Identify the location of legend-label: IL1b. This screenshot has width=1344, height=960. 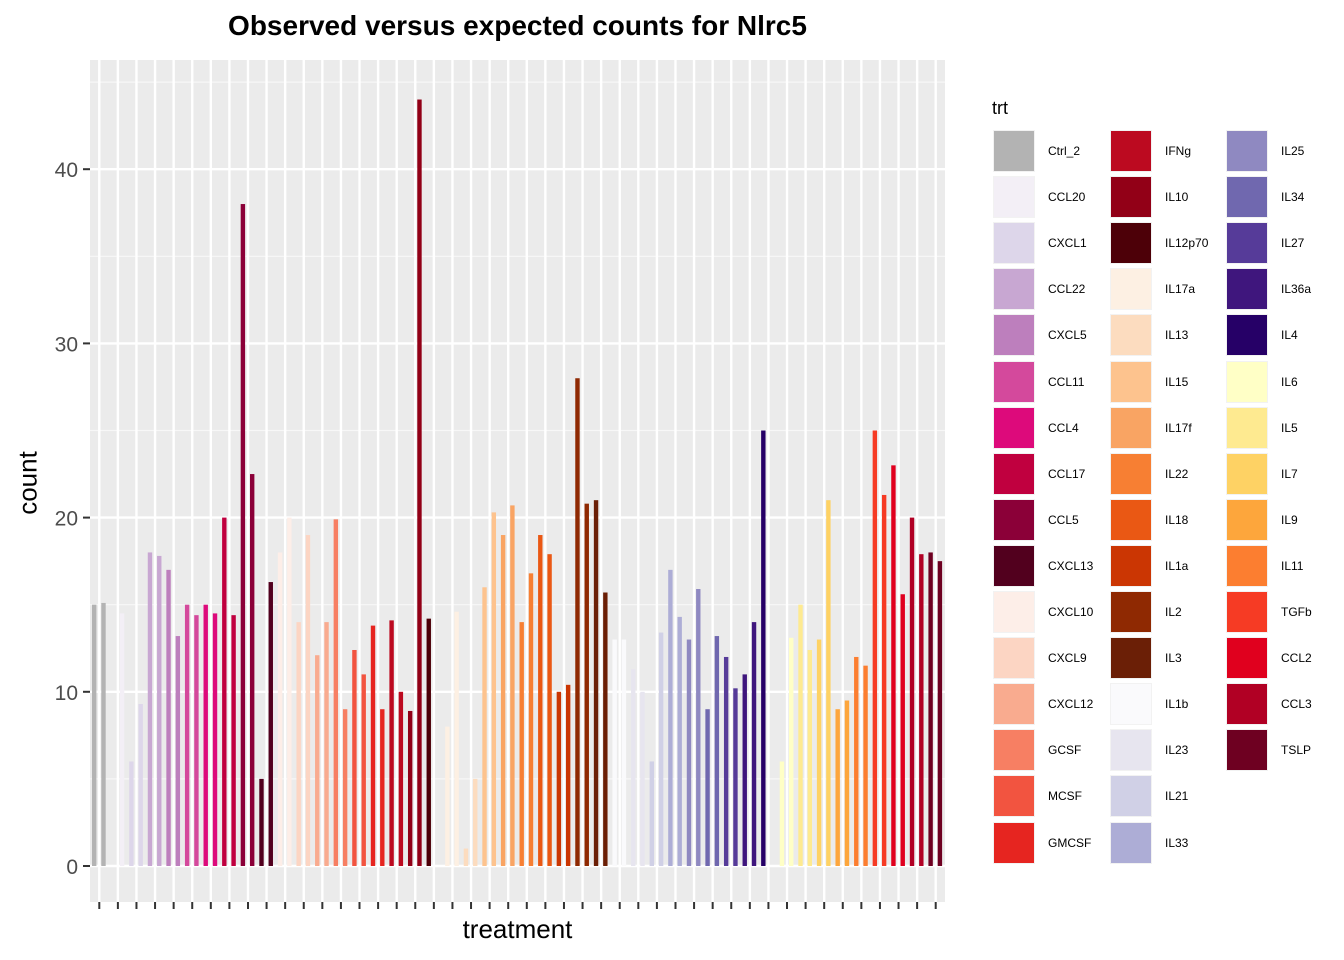
(1177, 704).